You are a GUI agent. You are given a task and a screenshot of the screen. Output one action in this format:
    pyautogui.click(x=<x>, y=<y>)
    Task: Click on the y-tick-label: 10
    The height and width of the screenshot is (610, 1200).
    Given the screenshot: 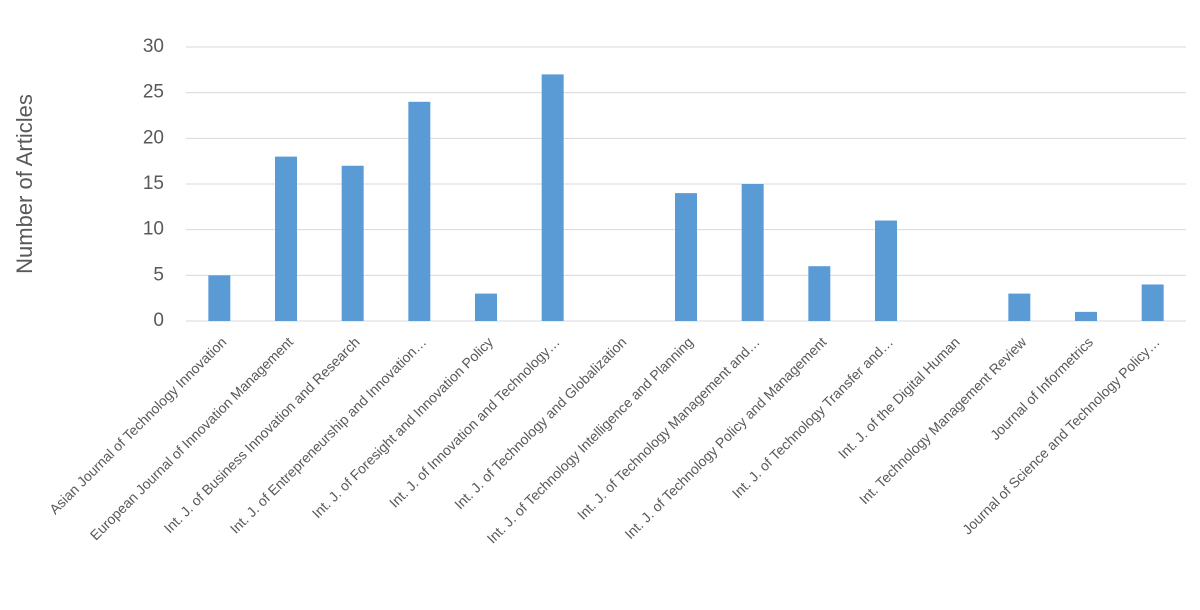 What is the action you would take?
    pyautogui.click(x=153, y=229)
    